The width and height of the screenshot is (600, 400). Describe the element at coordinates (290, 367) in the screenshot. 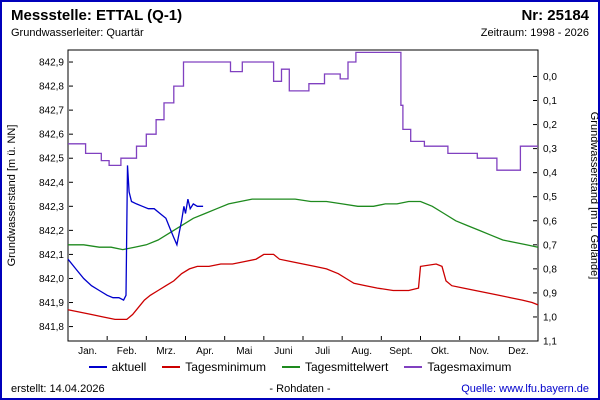

I see `legend-swatch-tagesmittelwert` at that location.